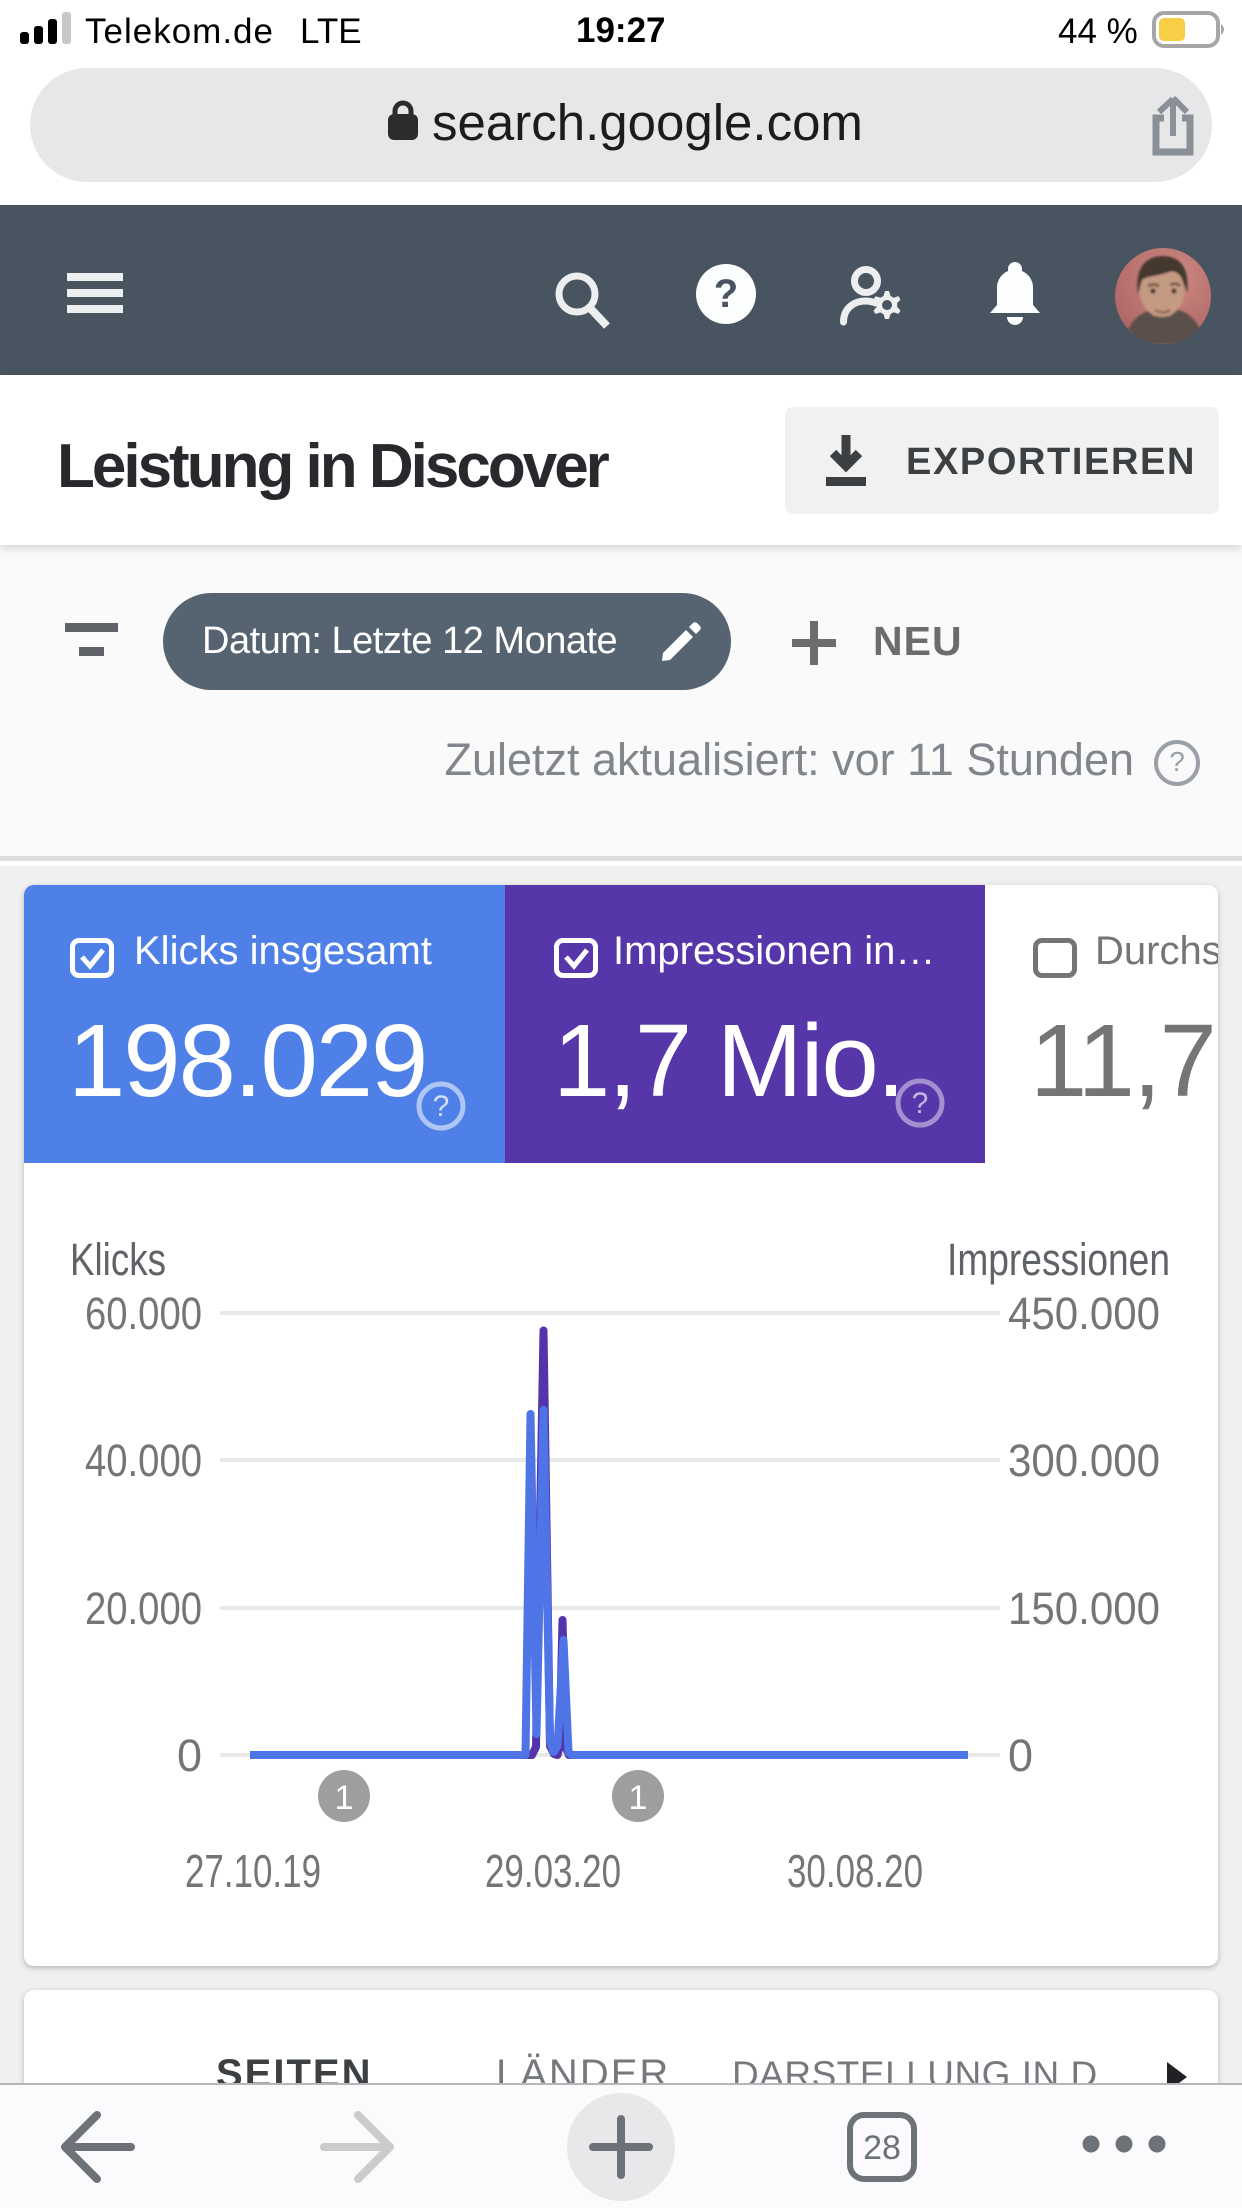  Describe the element at coordinates (1084, 1460) in the screenshot. I see `svg-text: 300.000` at that location.